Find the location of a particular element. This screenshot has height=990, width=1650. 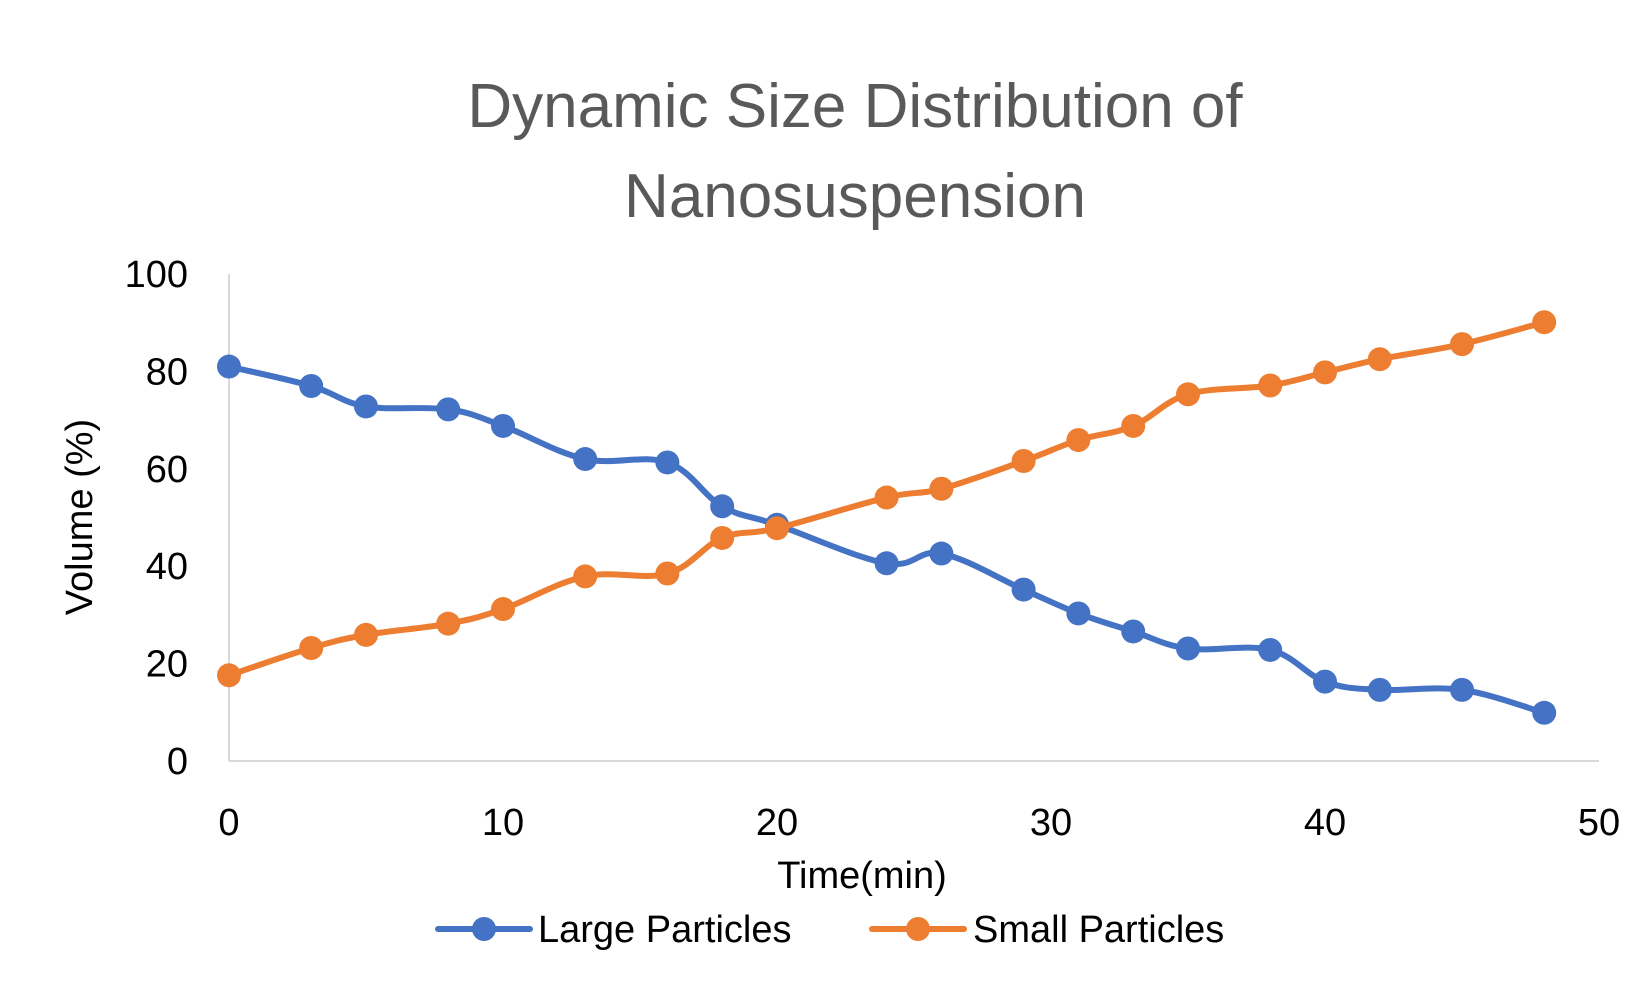

y-tick-label: 80 is located at coordinates (167, 372).